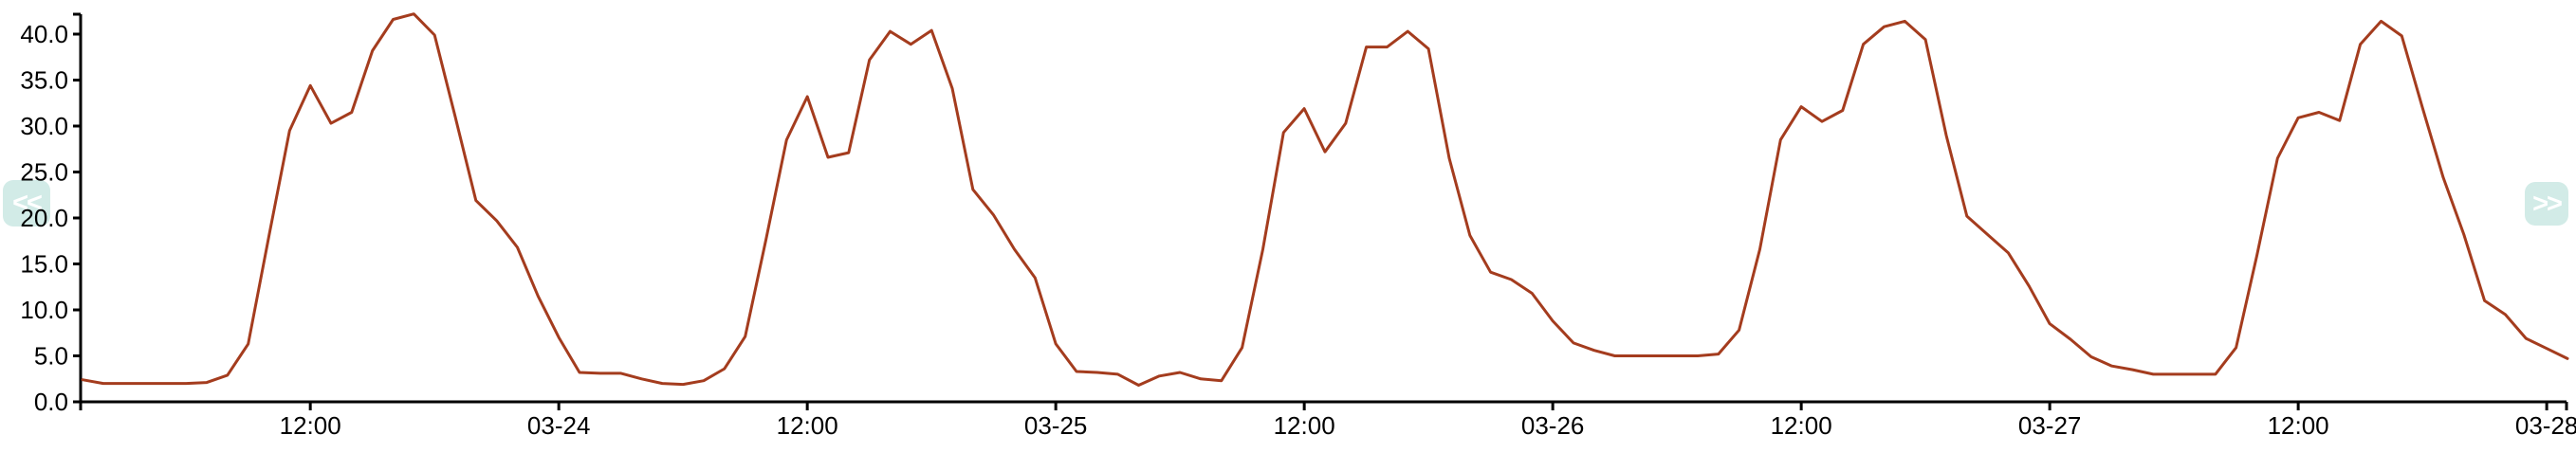  What do you see at coordinates (44, 34) in the screenshot?
I see `y-tick-label: 40.0` at bounding box center [44, 34].